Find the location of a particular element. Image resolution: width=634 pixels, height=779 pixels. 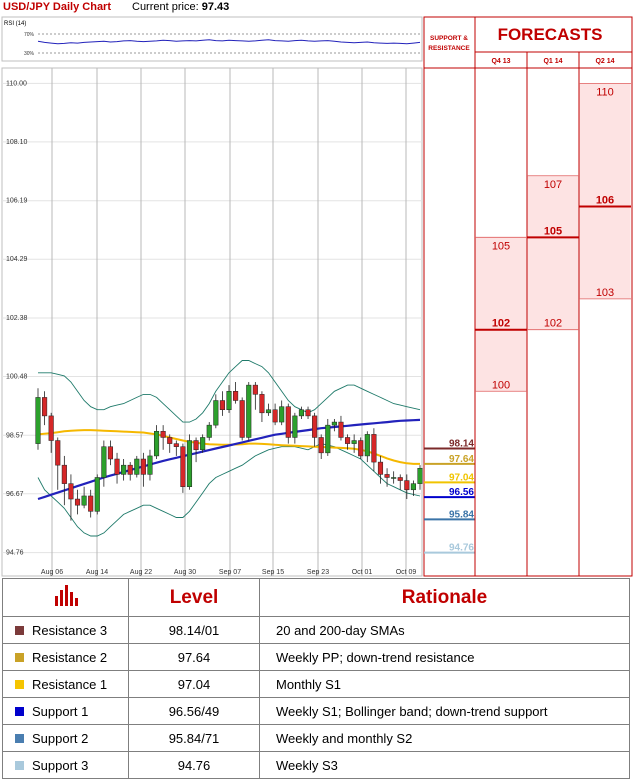

level-row: Support 3 94.76 Weekly S3 is located at coordinates (316, 765).